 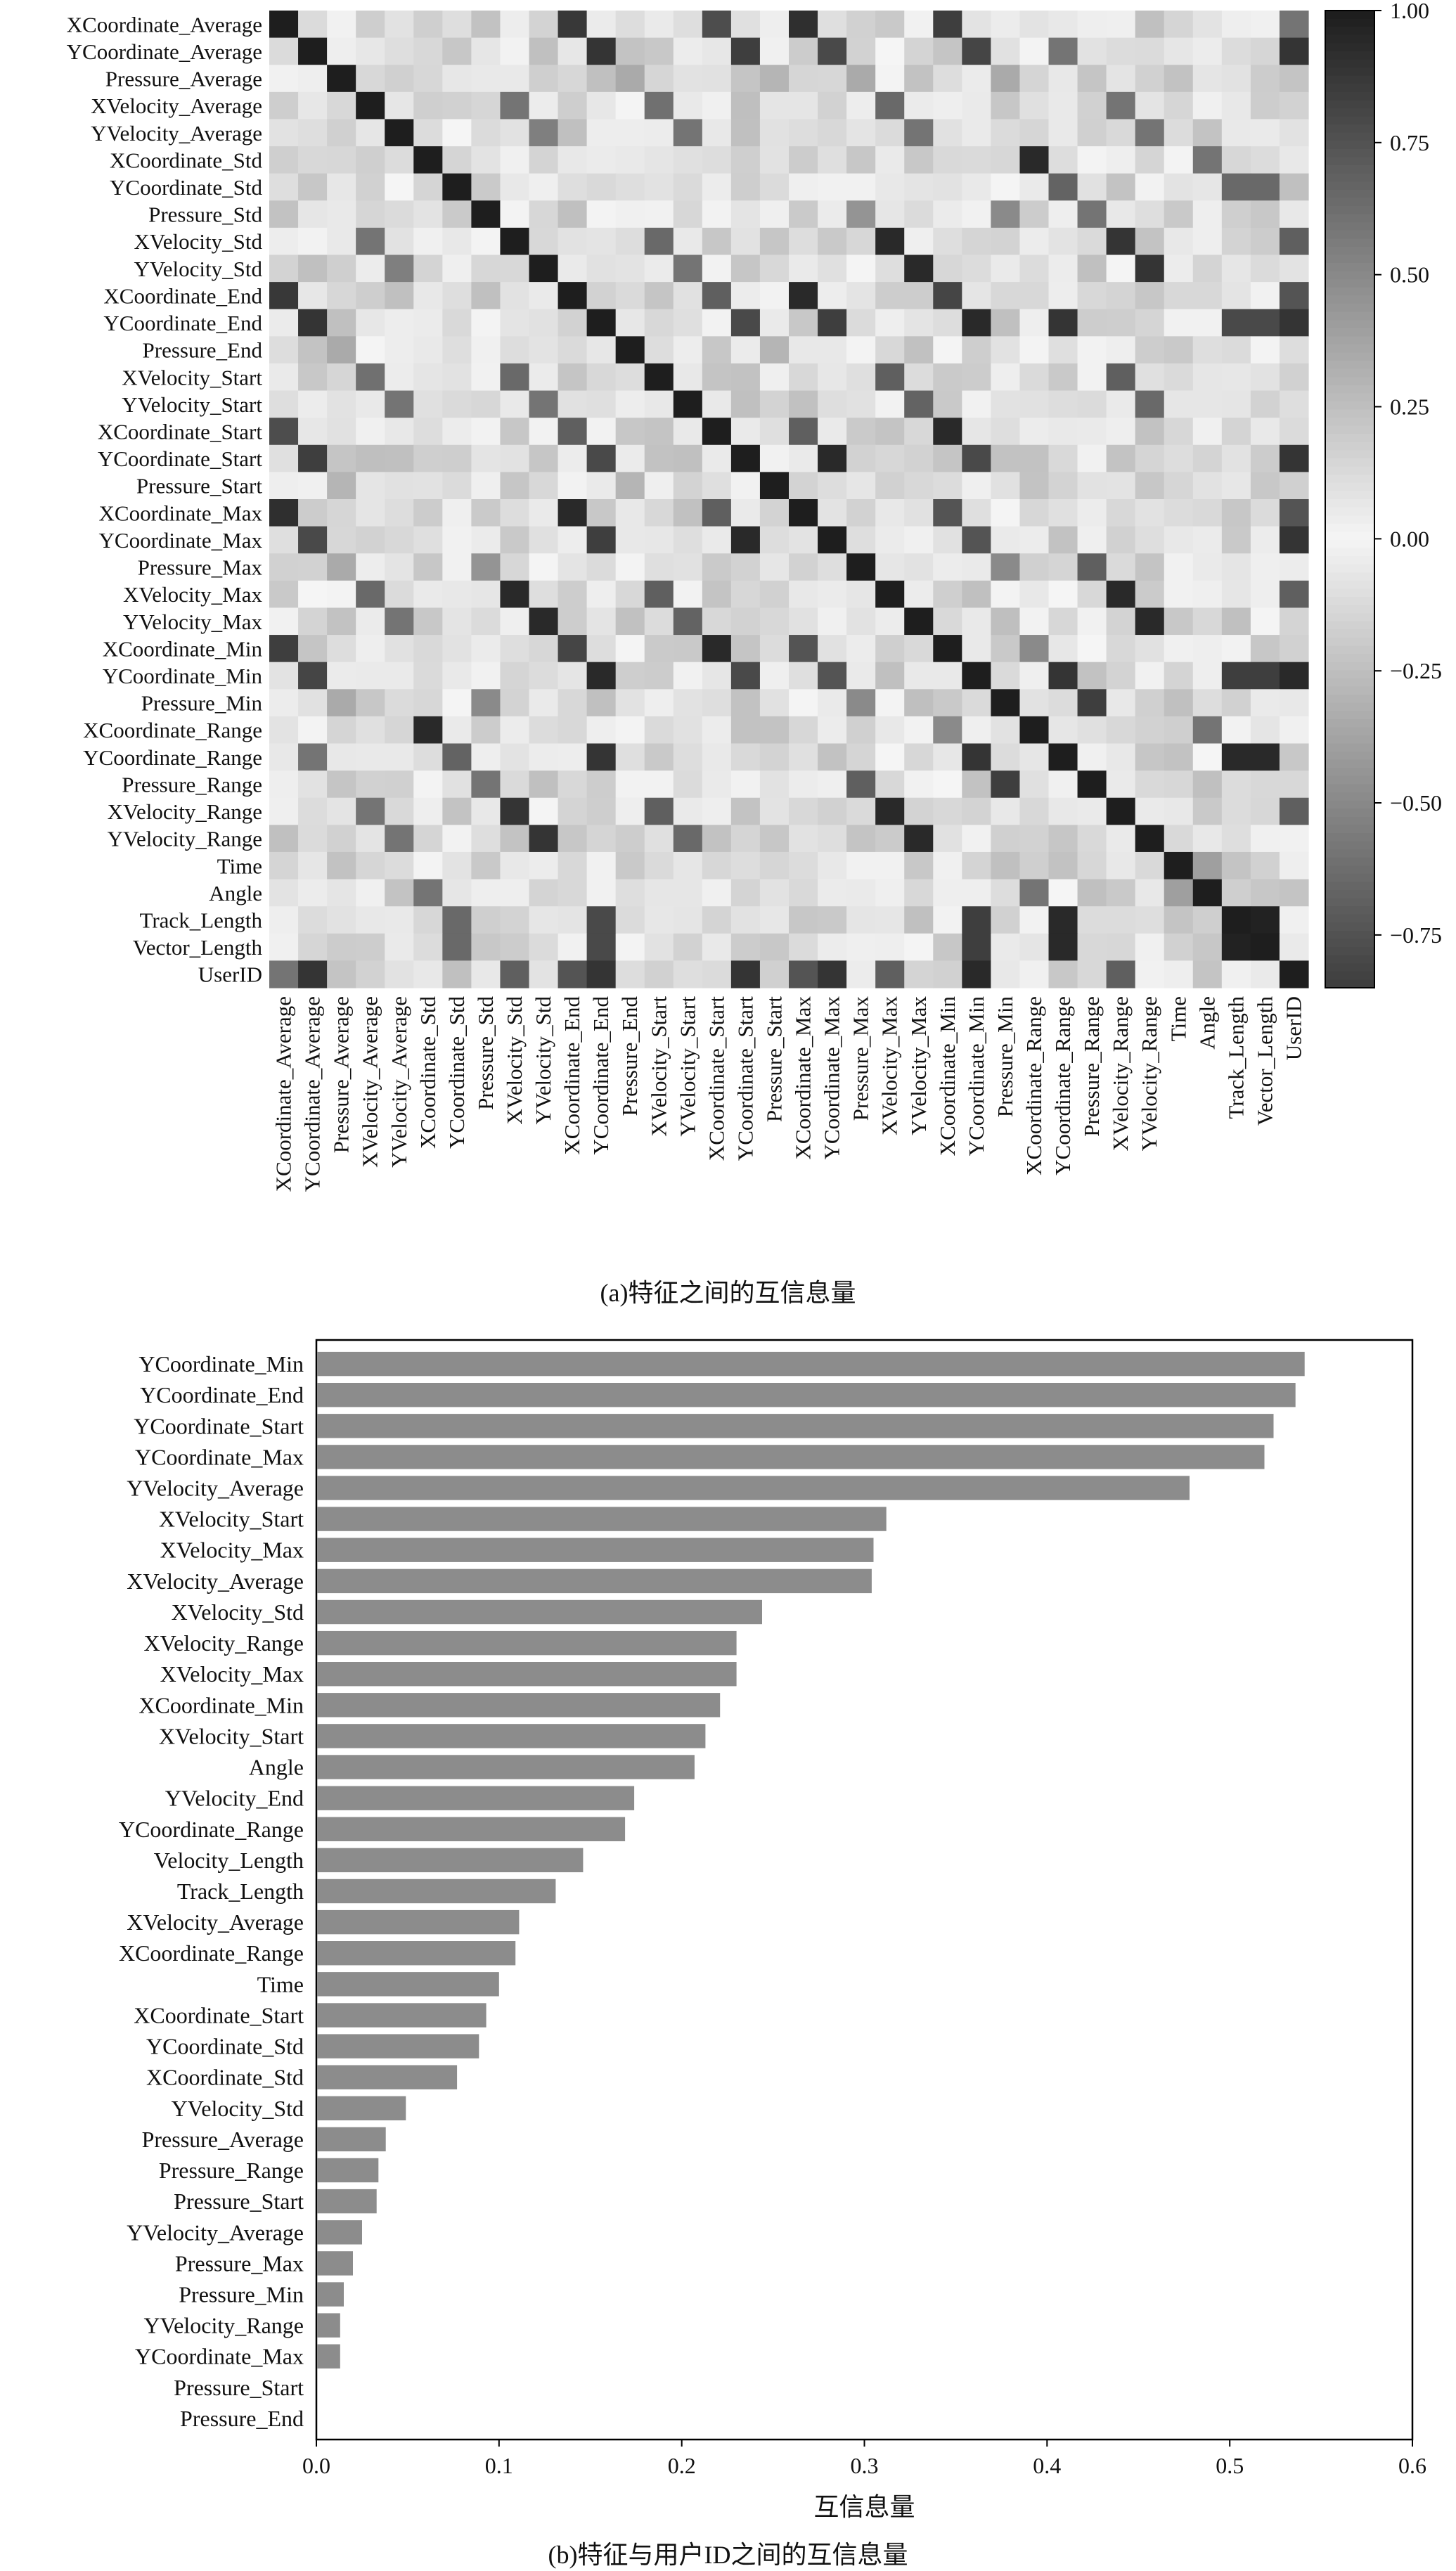 What do you see at coordinates (864, 2507) in the screenshot?
I see `x-axis-label: 互信息量` at bounding box center [864, 2507].